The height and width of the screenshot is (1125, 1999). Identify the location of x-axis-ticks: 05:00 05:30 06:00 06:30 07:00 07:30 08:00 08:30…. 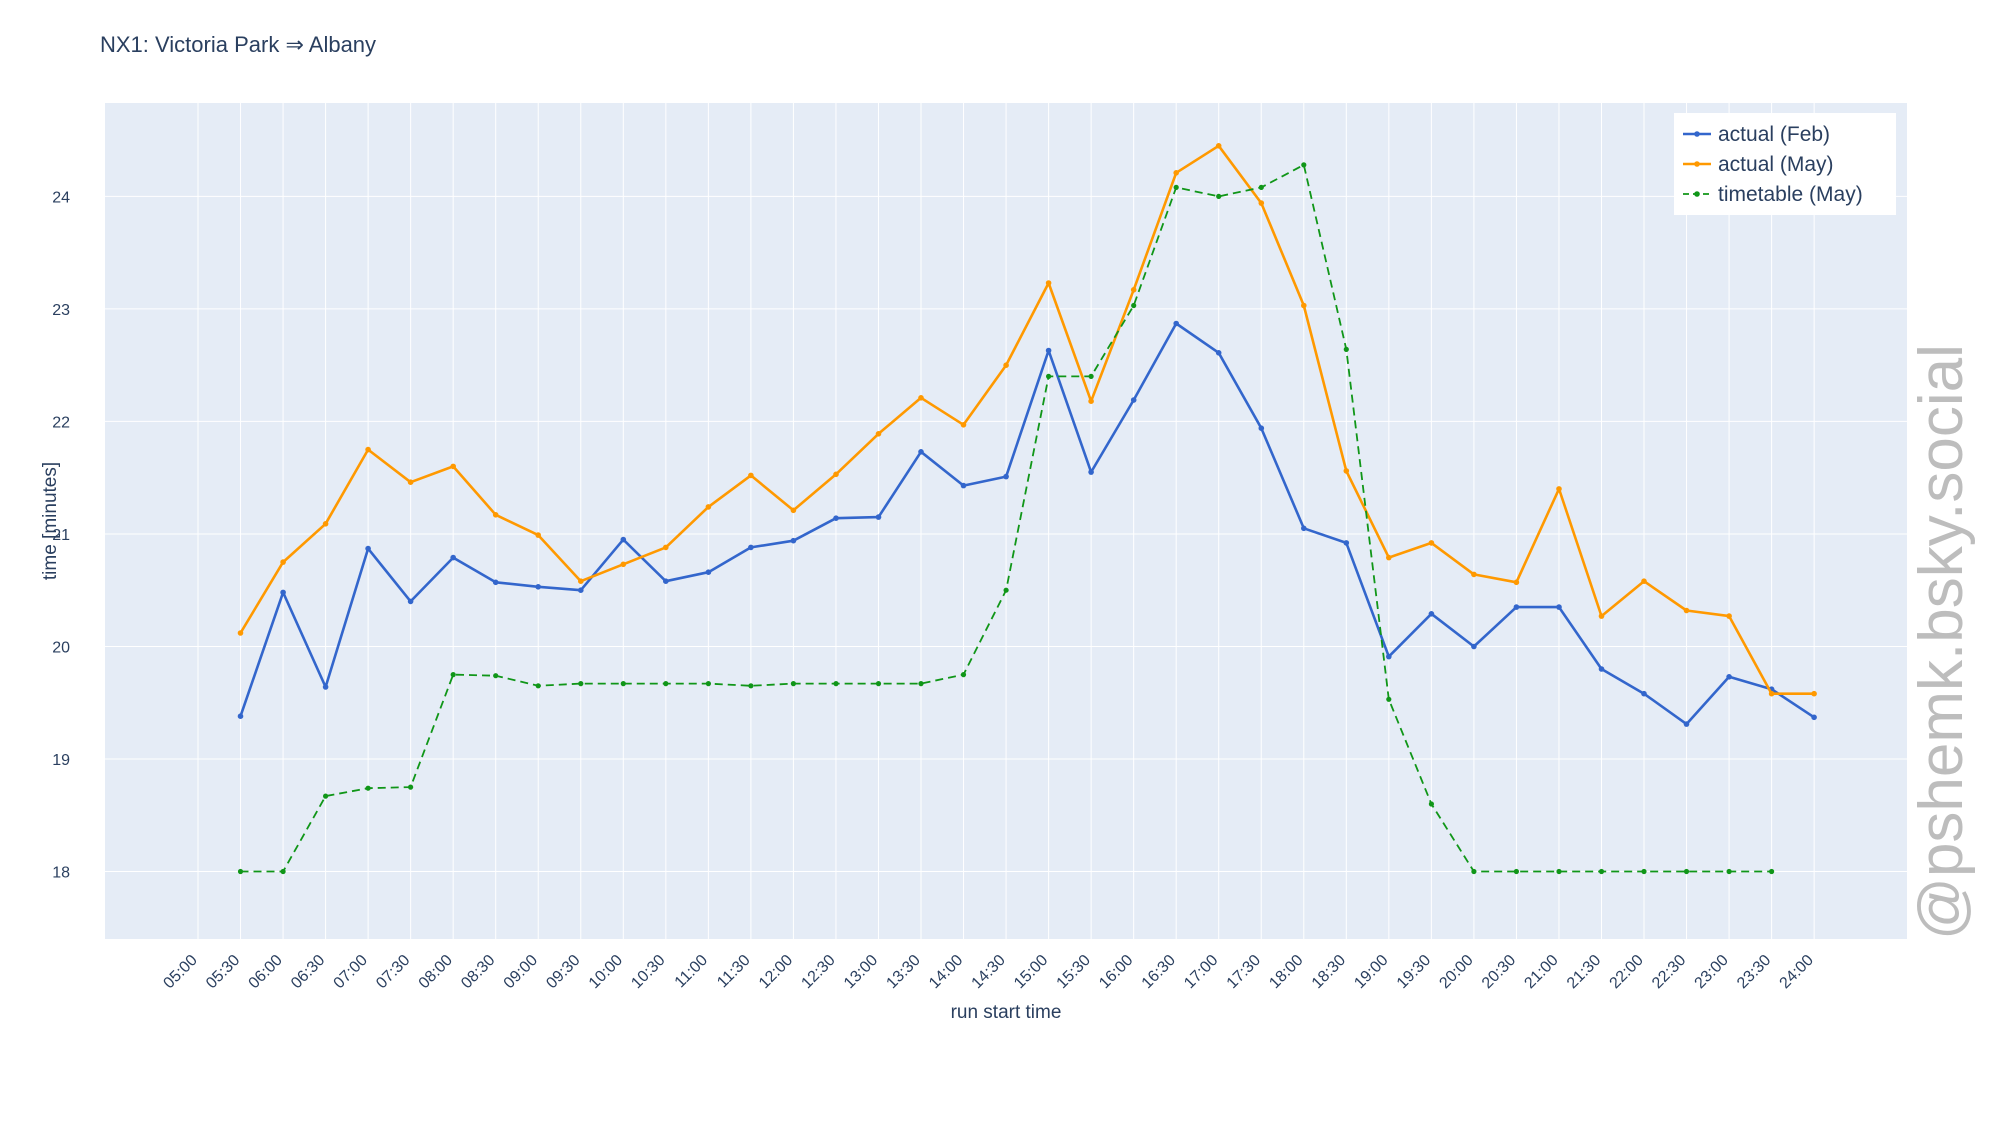
(988, 972).